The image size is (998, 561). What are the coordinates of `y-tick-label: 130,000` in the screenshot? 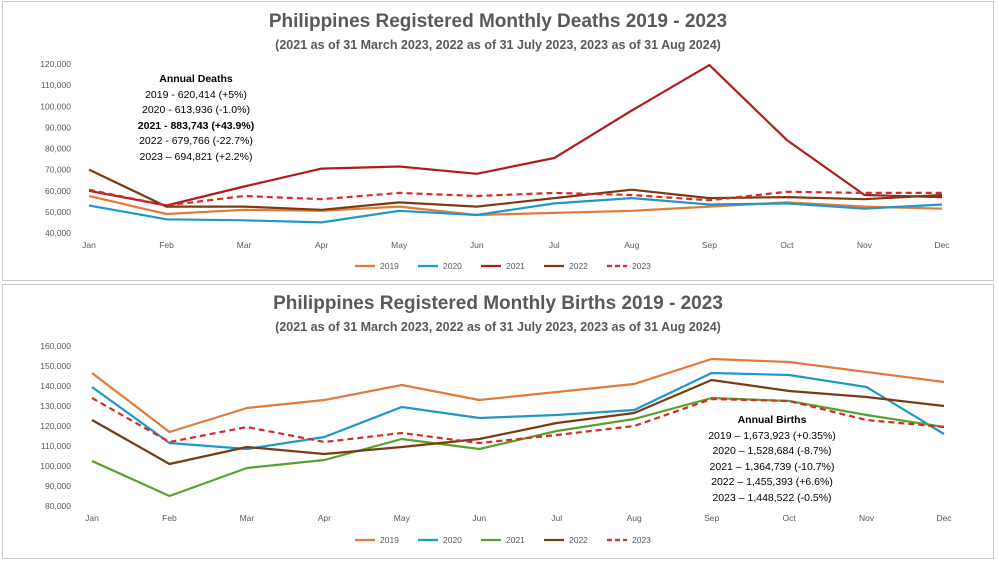 It's located at (55, 406).